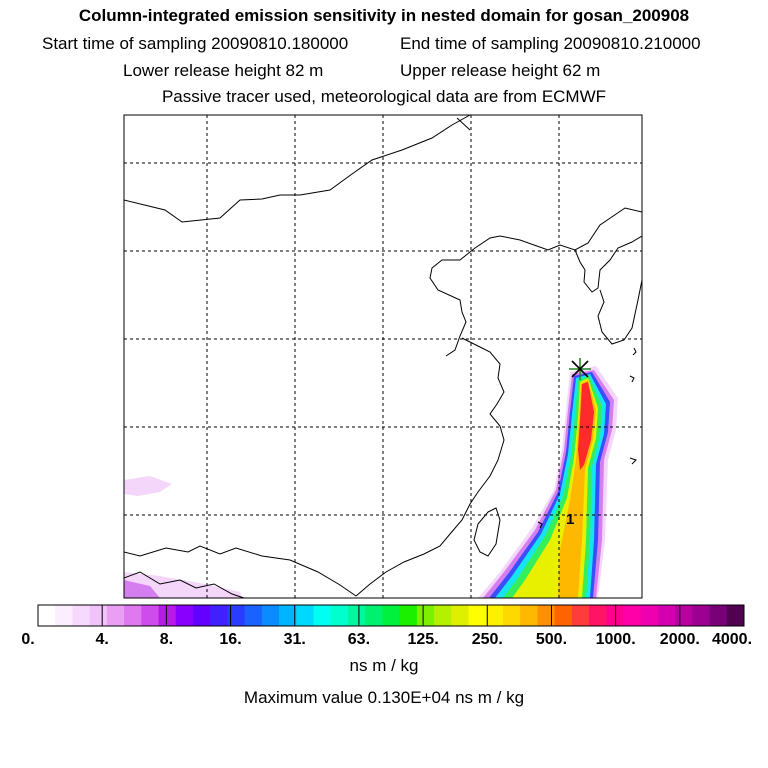  I want to click on station-marker-icon, so click(580, 369).